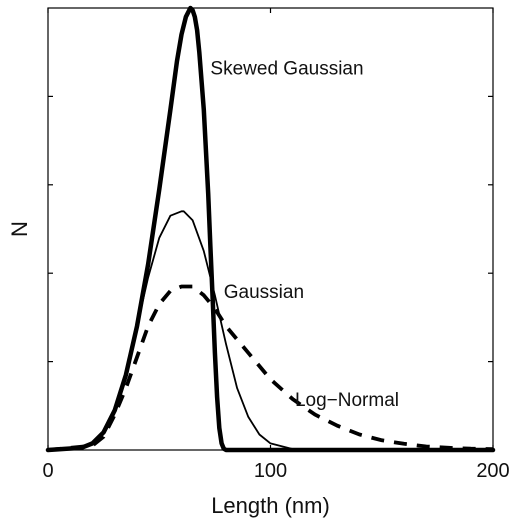 This screenshot has width=513, height=525. I want to click on x-tick-labels: 0 100 200, so click(275, 471).